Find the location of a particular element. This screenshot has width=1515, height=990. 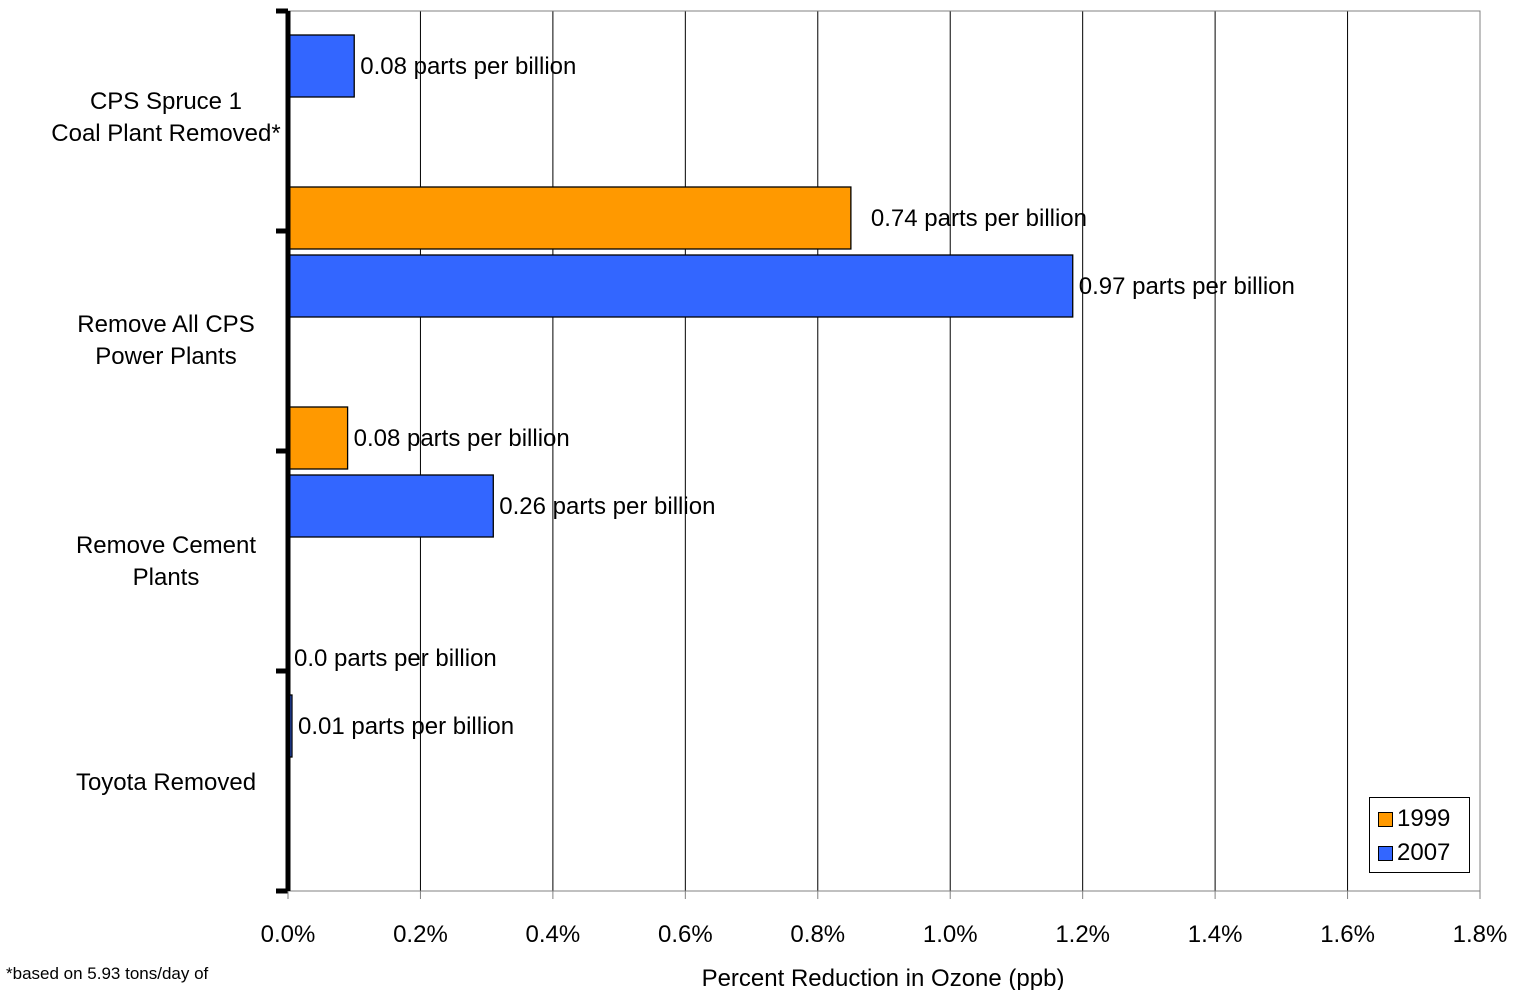

footnote: *based on 5.93 tons/day of is located at coordinates (107, 973).